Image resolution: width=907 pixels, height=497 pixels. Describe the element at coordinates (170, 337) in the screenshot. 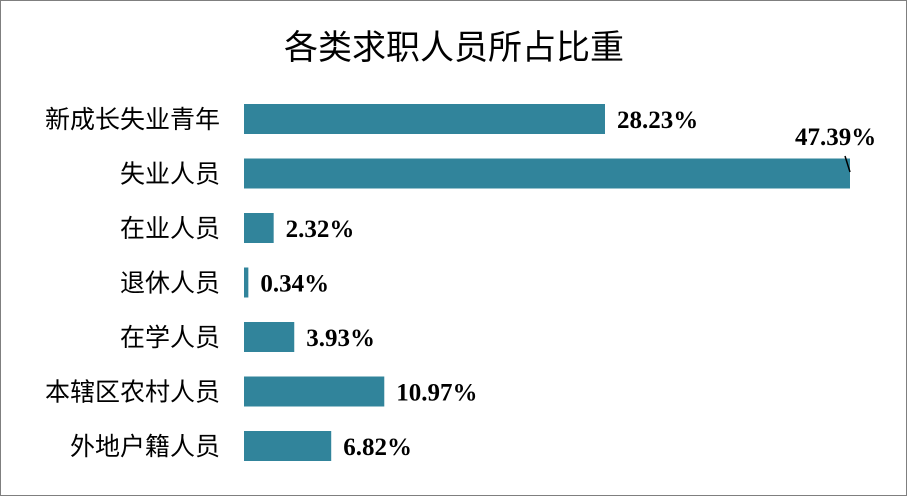

I see `category-label: 在学人员` at that location.